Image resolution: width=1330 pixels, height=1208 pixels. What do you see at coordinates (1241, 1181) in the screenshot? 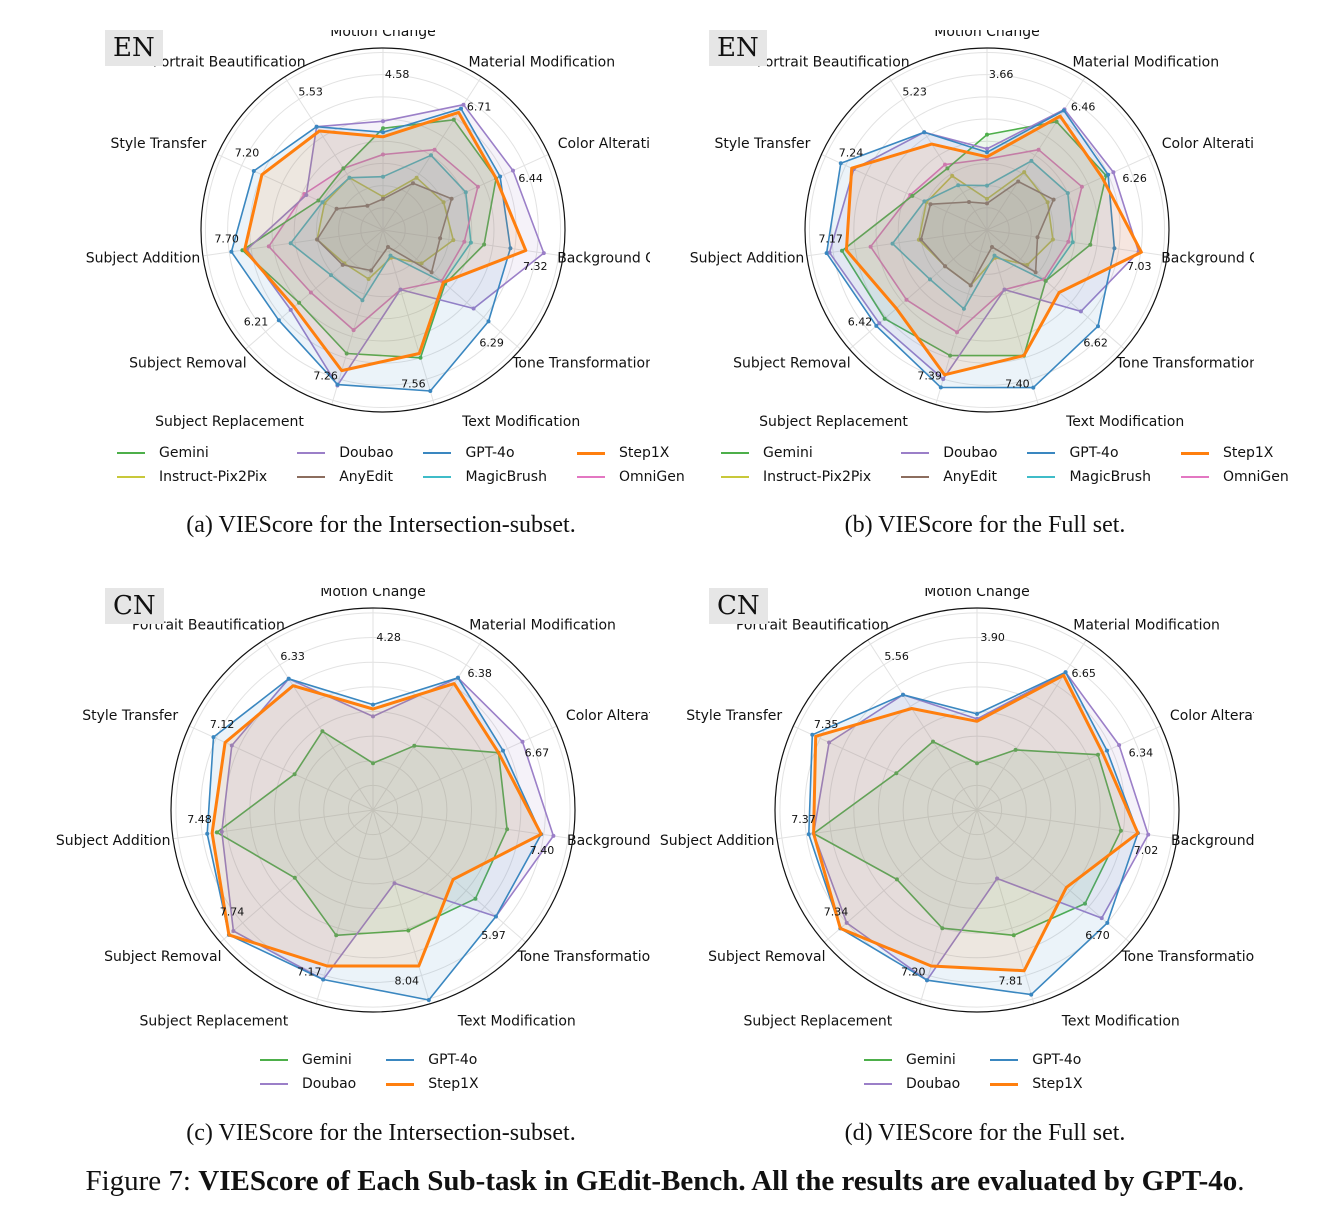
I see `figure-caption-suffix: .` at bounding box center [1241, 1181].